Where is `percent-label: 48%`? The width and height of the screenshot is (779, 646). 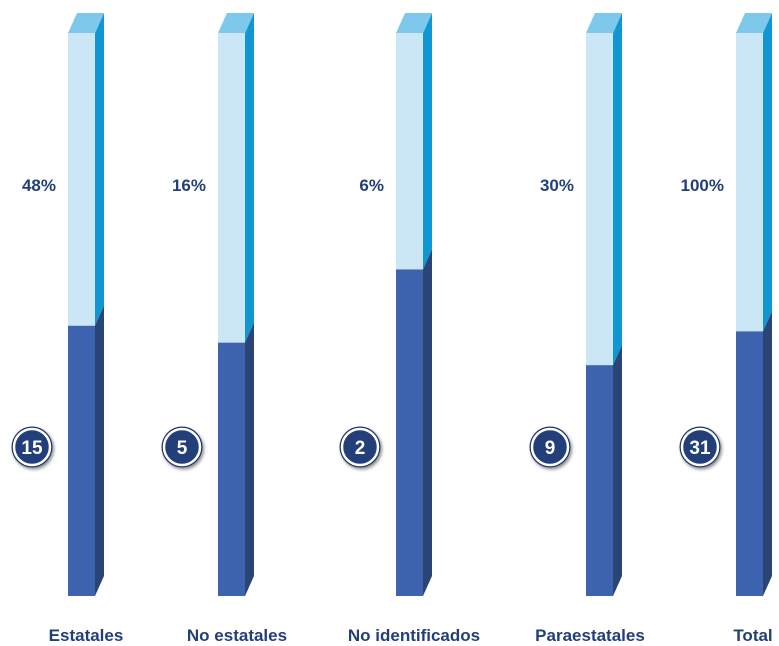 percent-label: 48% is located at coordinates (39, 185).